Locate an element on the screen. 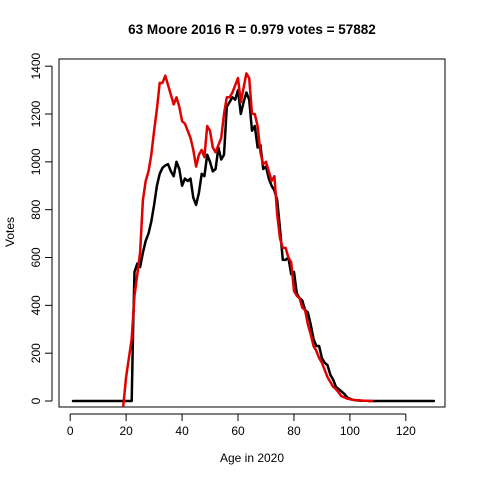  y-tick-label: 200 is located at coordinates (36, 353).